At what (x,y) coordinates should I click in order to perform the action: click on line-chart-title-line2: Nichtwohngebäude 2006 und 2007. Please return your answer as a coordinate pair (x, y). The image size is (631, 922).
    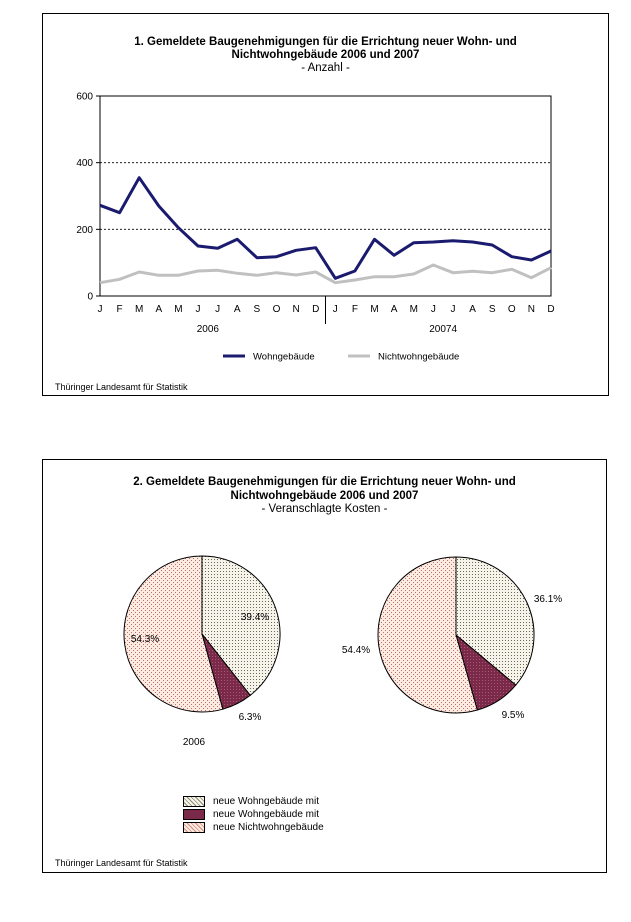
    Looking at the image, I should click on (325, 55).